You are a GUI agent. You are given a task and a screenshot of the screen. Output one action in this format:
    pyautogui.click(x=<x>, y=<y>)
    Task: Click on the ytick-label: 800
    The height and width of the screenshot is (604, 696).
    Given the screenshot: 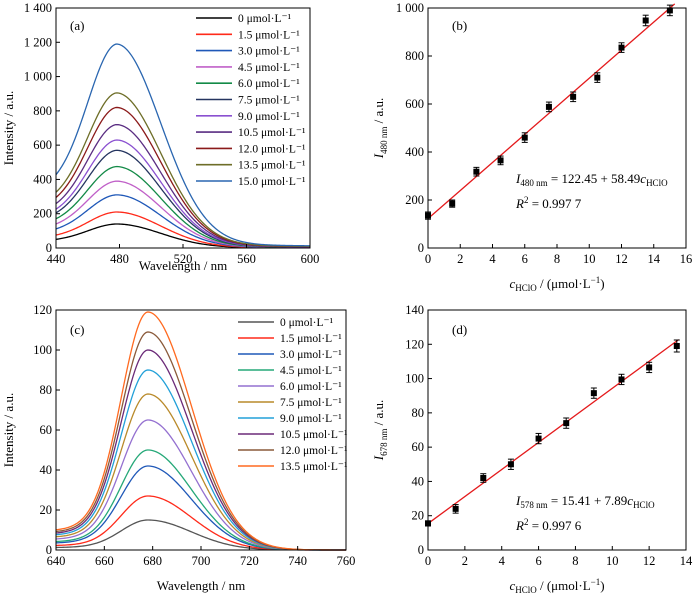 What is the action you would take?
    pyautogui.click(x=414, y=56)
    